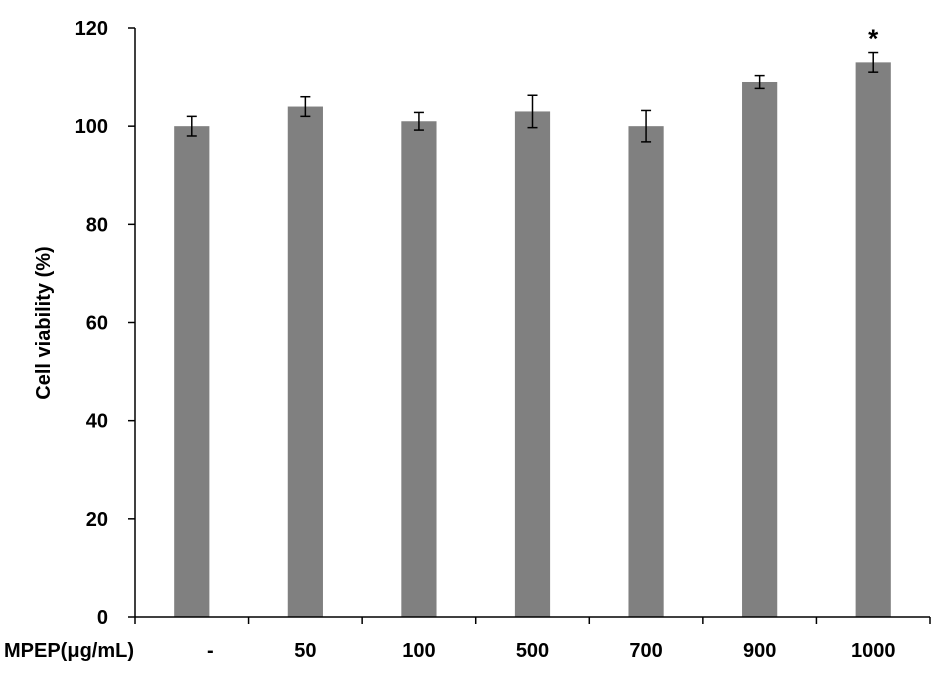 This screenshot has height=674, width=932. Describe the element at coordinates (69, 651) in the screenshot. I see `x-axis-label: MPEP(μg/mL)` at that location.